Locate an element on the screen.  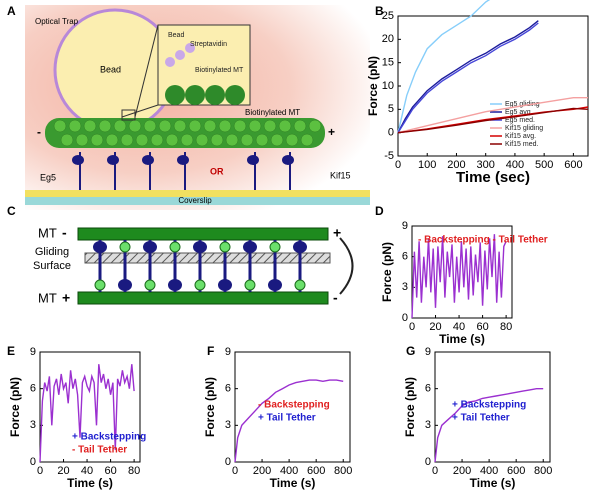
annotation: - Tail Tether is located at coordinates (99, 450).